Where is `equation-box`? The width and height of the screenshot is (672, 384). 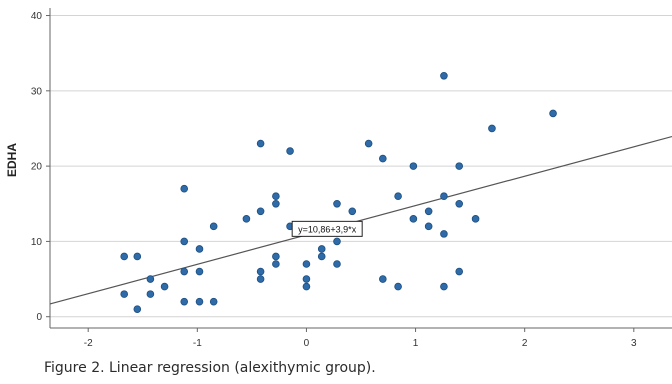
equation-box is located at coordinates (327, 228).